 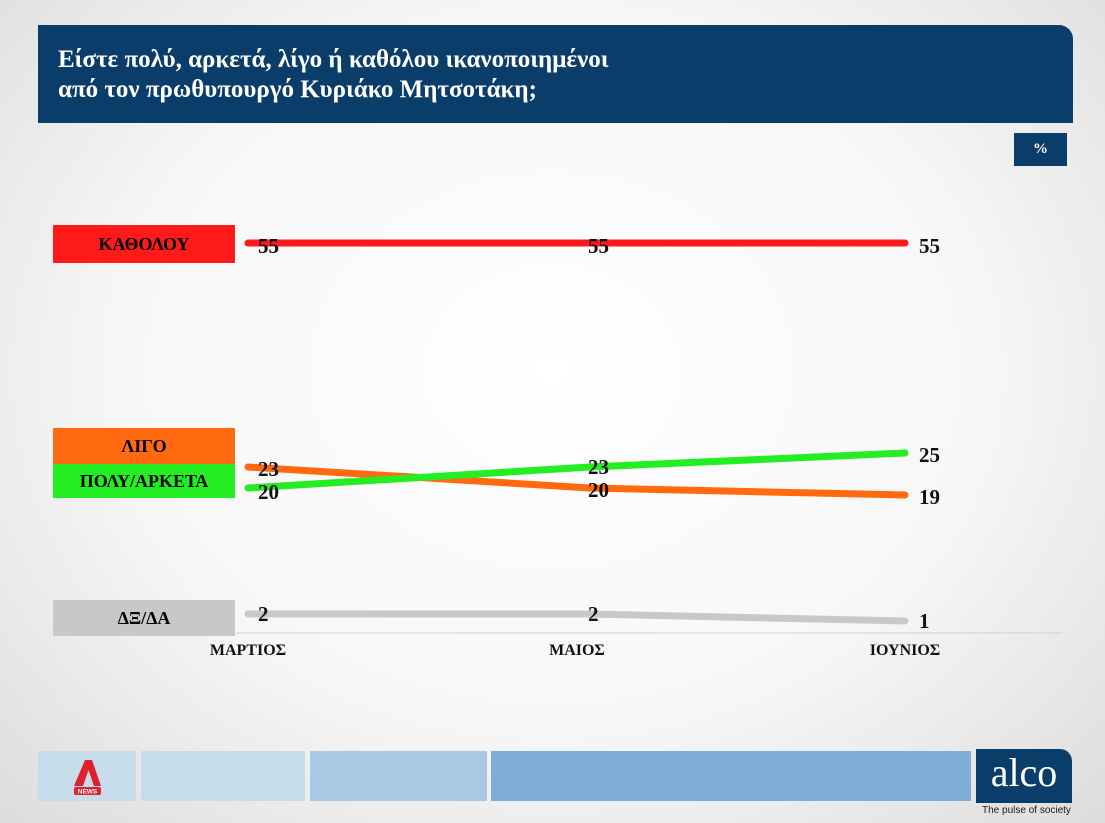 I want to click on data-label-2-0: 20, so click(x=268, y=492).